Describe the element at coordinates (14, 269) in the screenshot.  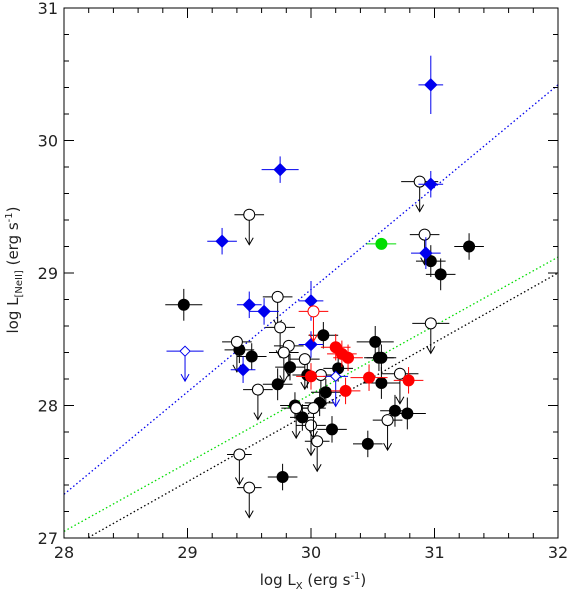
I see `y-axis-label: log L[NeII] (erg s-1)` at that location.